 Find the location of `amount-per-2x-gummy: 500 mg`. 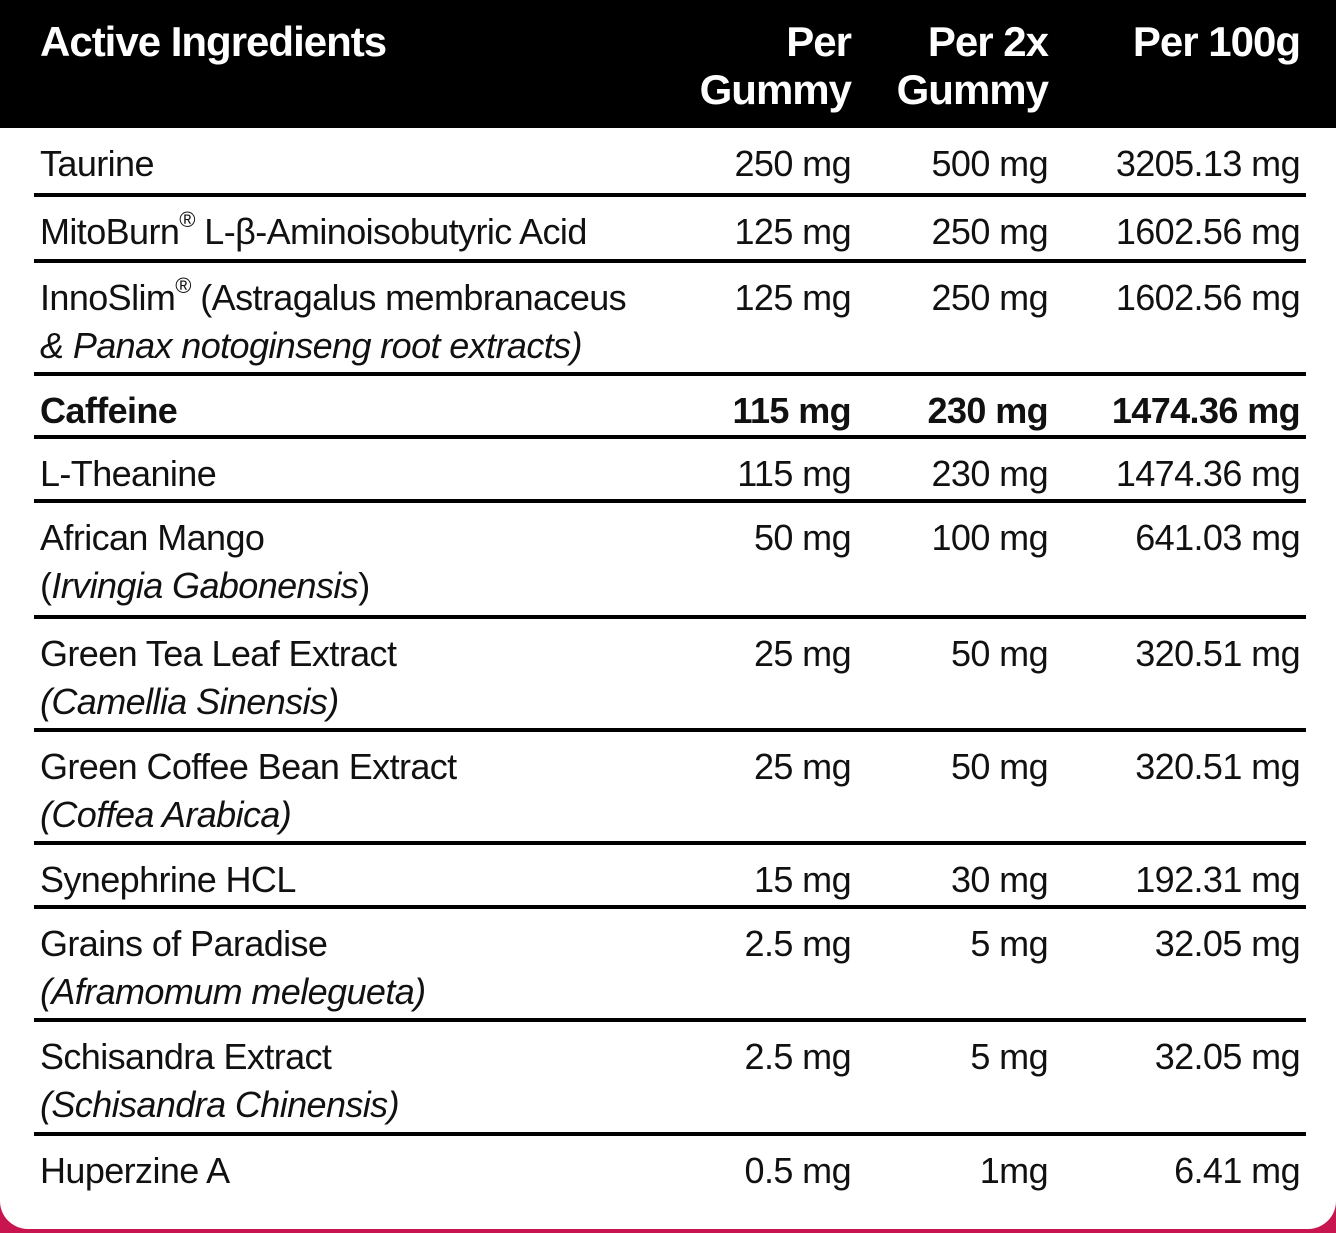

amount-per-2x-gummy: 500 mg is located at coordinates (990, 163).